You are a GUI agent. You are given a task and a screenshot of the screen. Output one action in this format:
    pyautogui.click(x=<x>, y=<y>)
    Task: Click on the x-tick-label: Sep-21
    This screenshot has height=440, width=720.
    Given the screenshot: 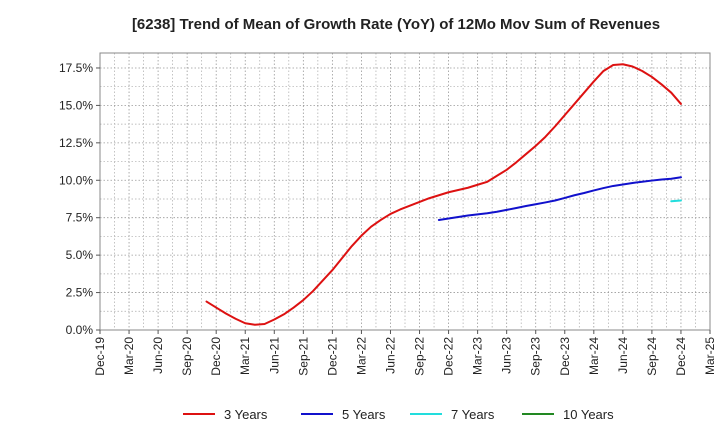 What is the action you would take?
    pyautogui.click(x=303, y=356)
    